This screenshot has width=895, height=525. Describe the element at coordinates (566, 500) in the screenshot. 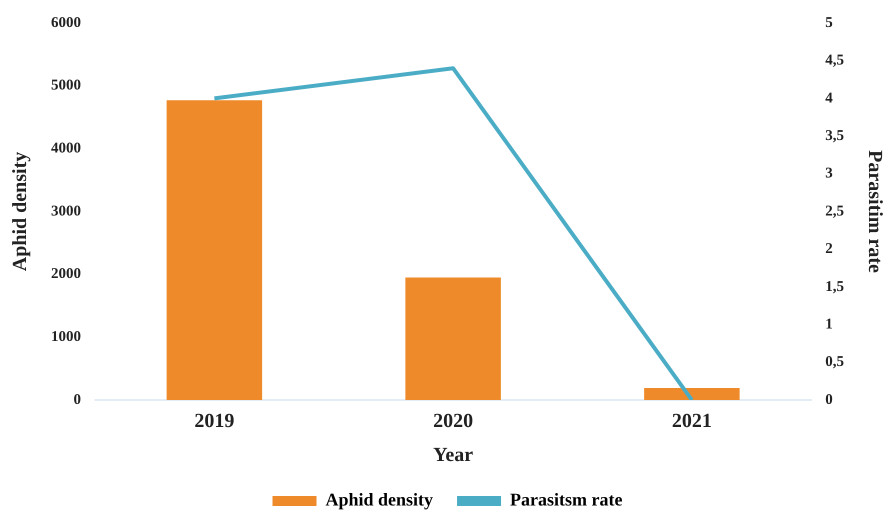

I see `legend-label: Parasitsm rate` at that location.